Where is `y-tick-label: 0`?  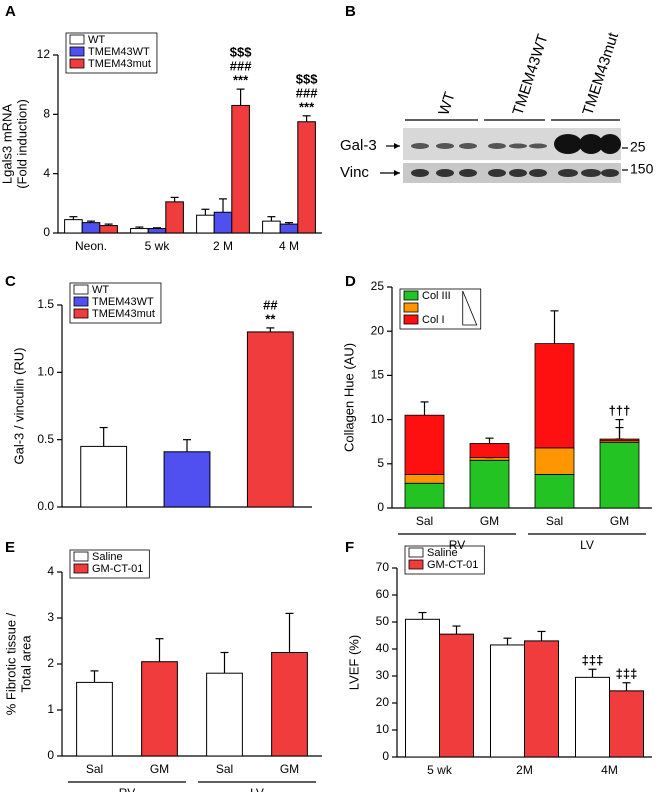
y-tick-label: 0 is located at coordinates (385, 756).